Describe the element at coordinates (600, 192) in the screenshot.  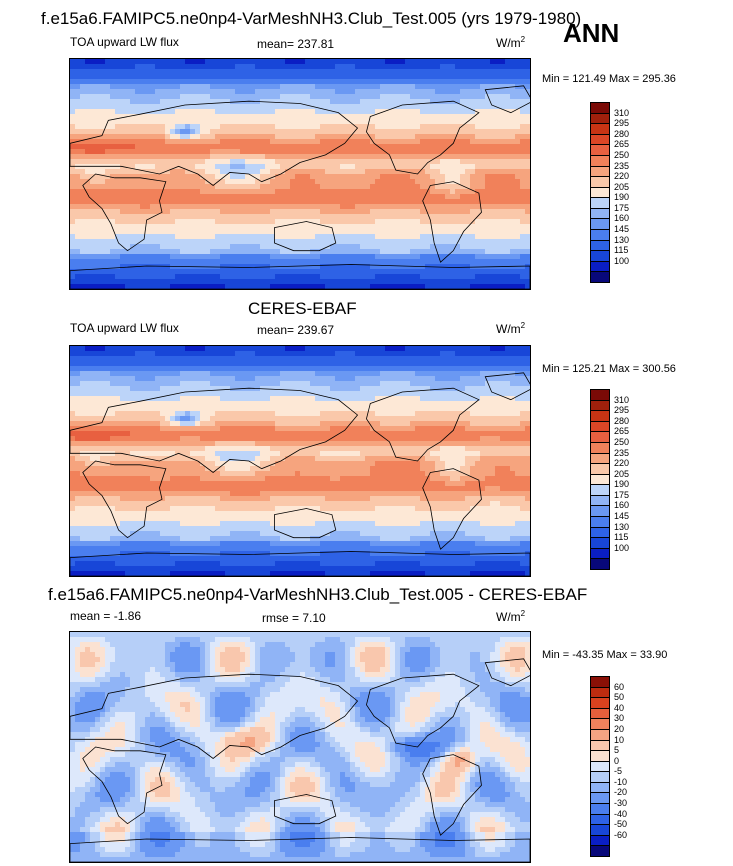
I see `colorbar-swatch` at that location.